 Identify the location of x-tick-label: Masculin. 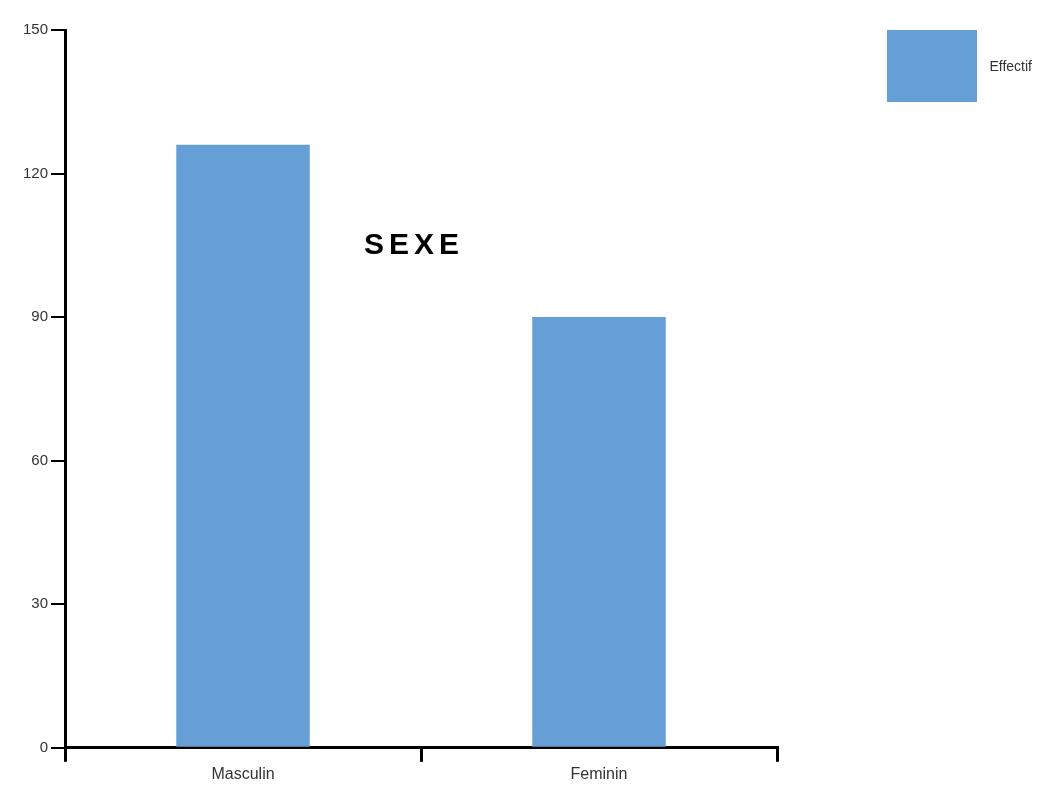
(243, 773).